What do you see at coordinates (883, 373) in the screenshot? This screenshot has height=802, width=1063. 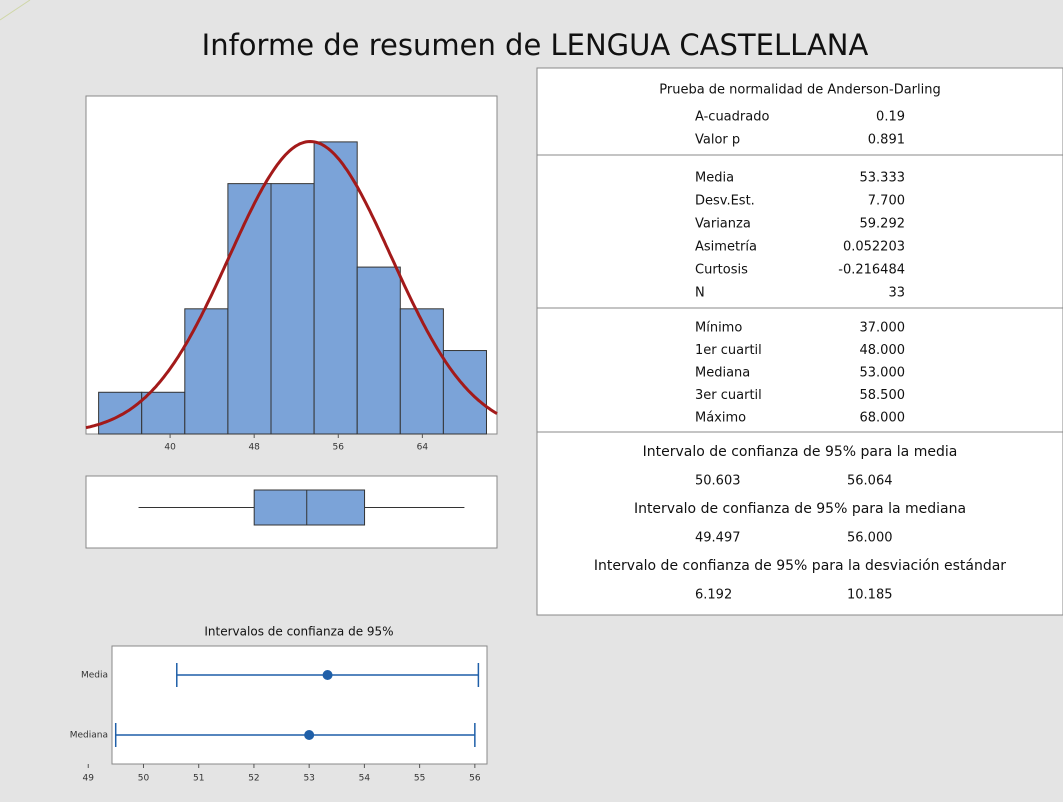 I see `stat-value: 53.000` at bounding box center [883, 373].